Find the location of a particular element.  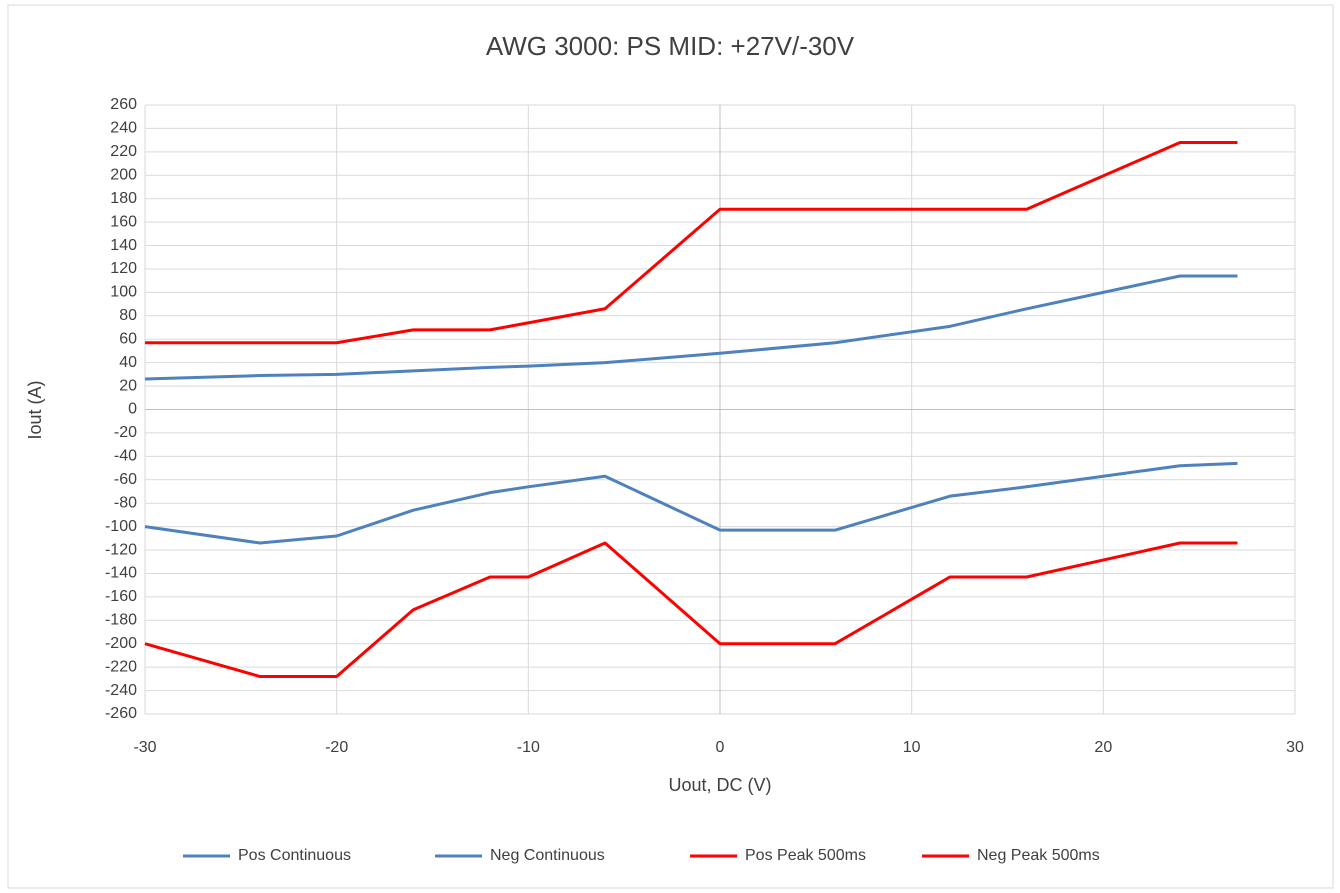

y-tick-label: 20 is located at coordinates (128, 385).